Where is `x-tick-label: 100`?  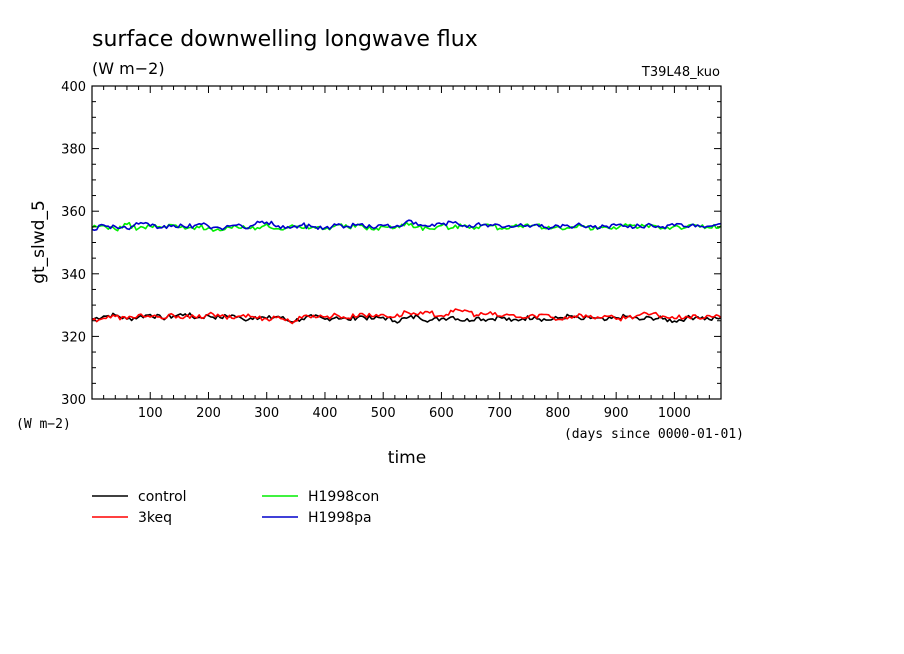 x-tick-label: 100 is located at coordinates (150, 413).